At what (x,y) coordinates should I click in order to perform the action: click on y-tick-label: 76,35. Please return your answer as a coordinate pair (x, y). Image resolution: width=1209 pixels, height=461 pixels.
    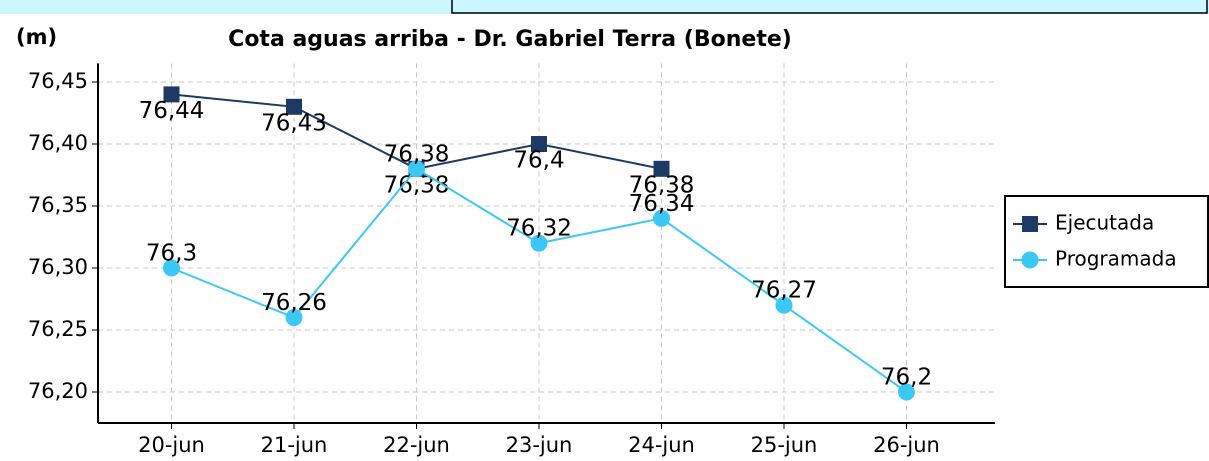
    Looking at the image, I should click on (58, 205).